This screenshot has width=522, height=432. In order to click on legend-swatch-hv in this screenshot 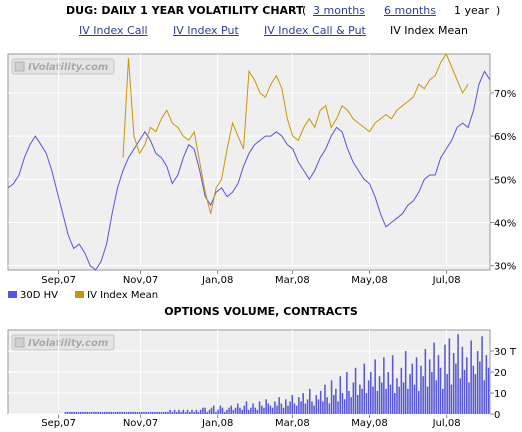, I will do `click(12, 294)`.